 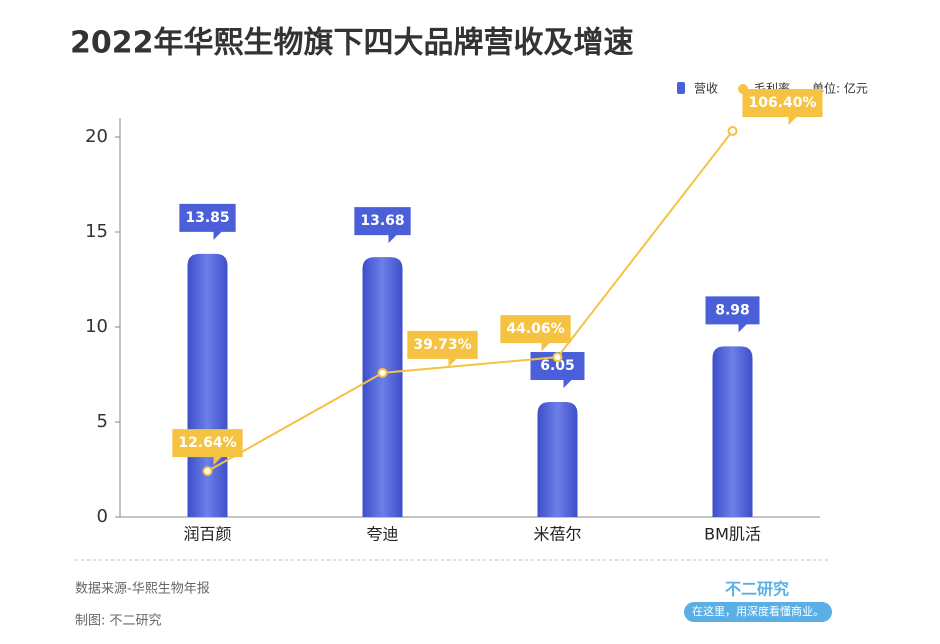 What do you see at coordinates (96, 326) in the screenshot?
I see `y-tick-label: 10` at bounding box center [96, 326].